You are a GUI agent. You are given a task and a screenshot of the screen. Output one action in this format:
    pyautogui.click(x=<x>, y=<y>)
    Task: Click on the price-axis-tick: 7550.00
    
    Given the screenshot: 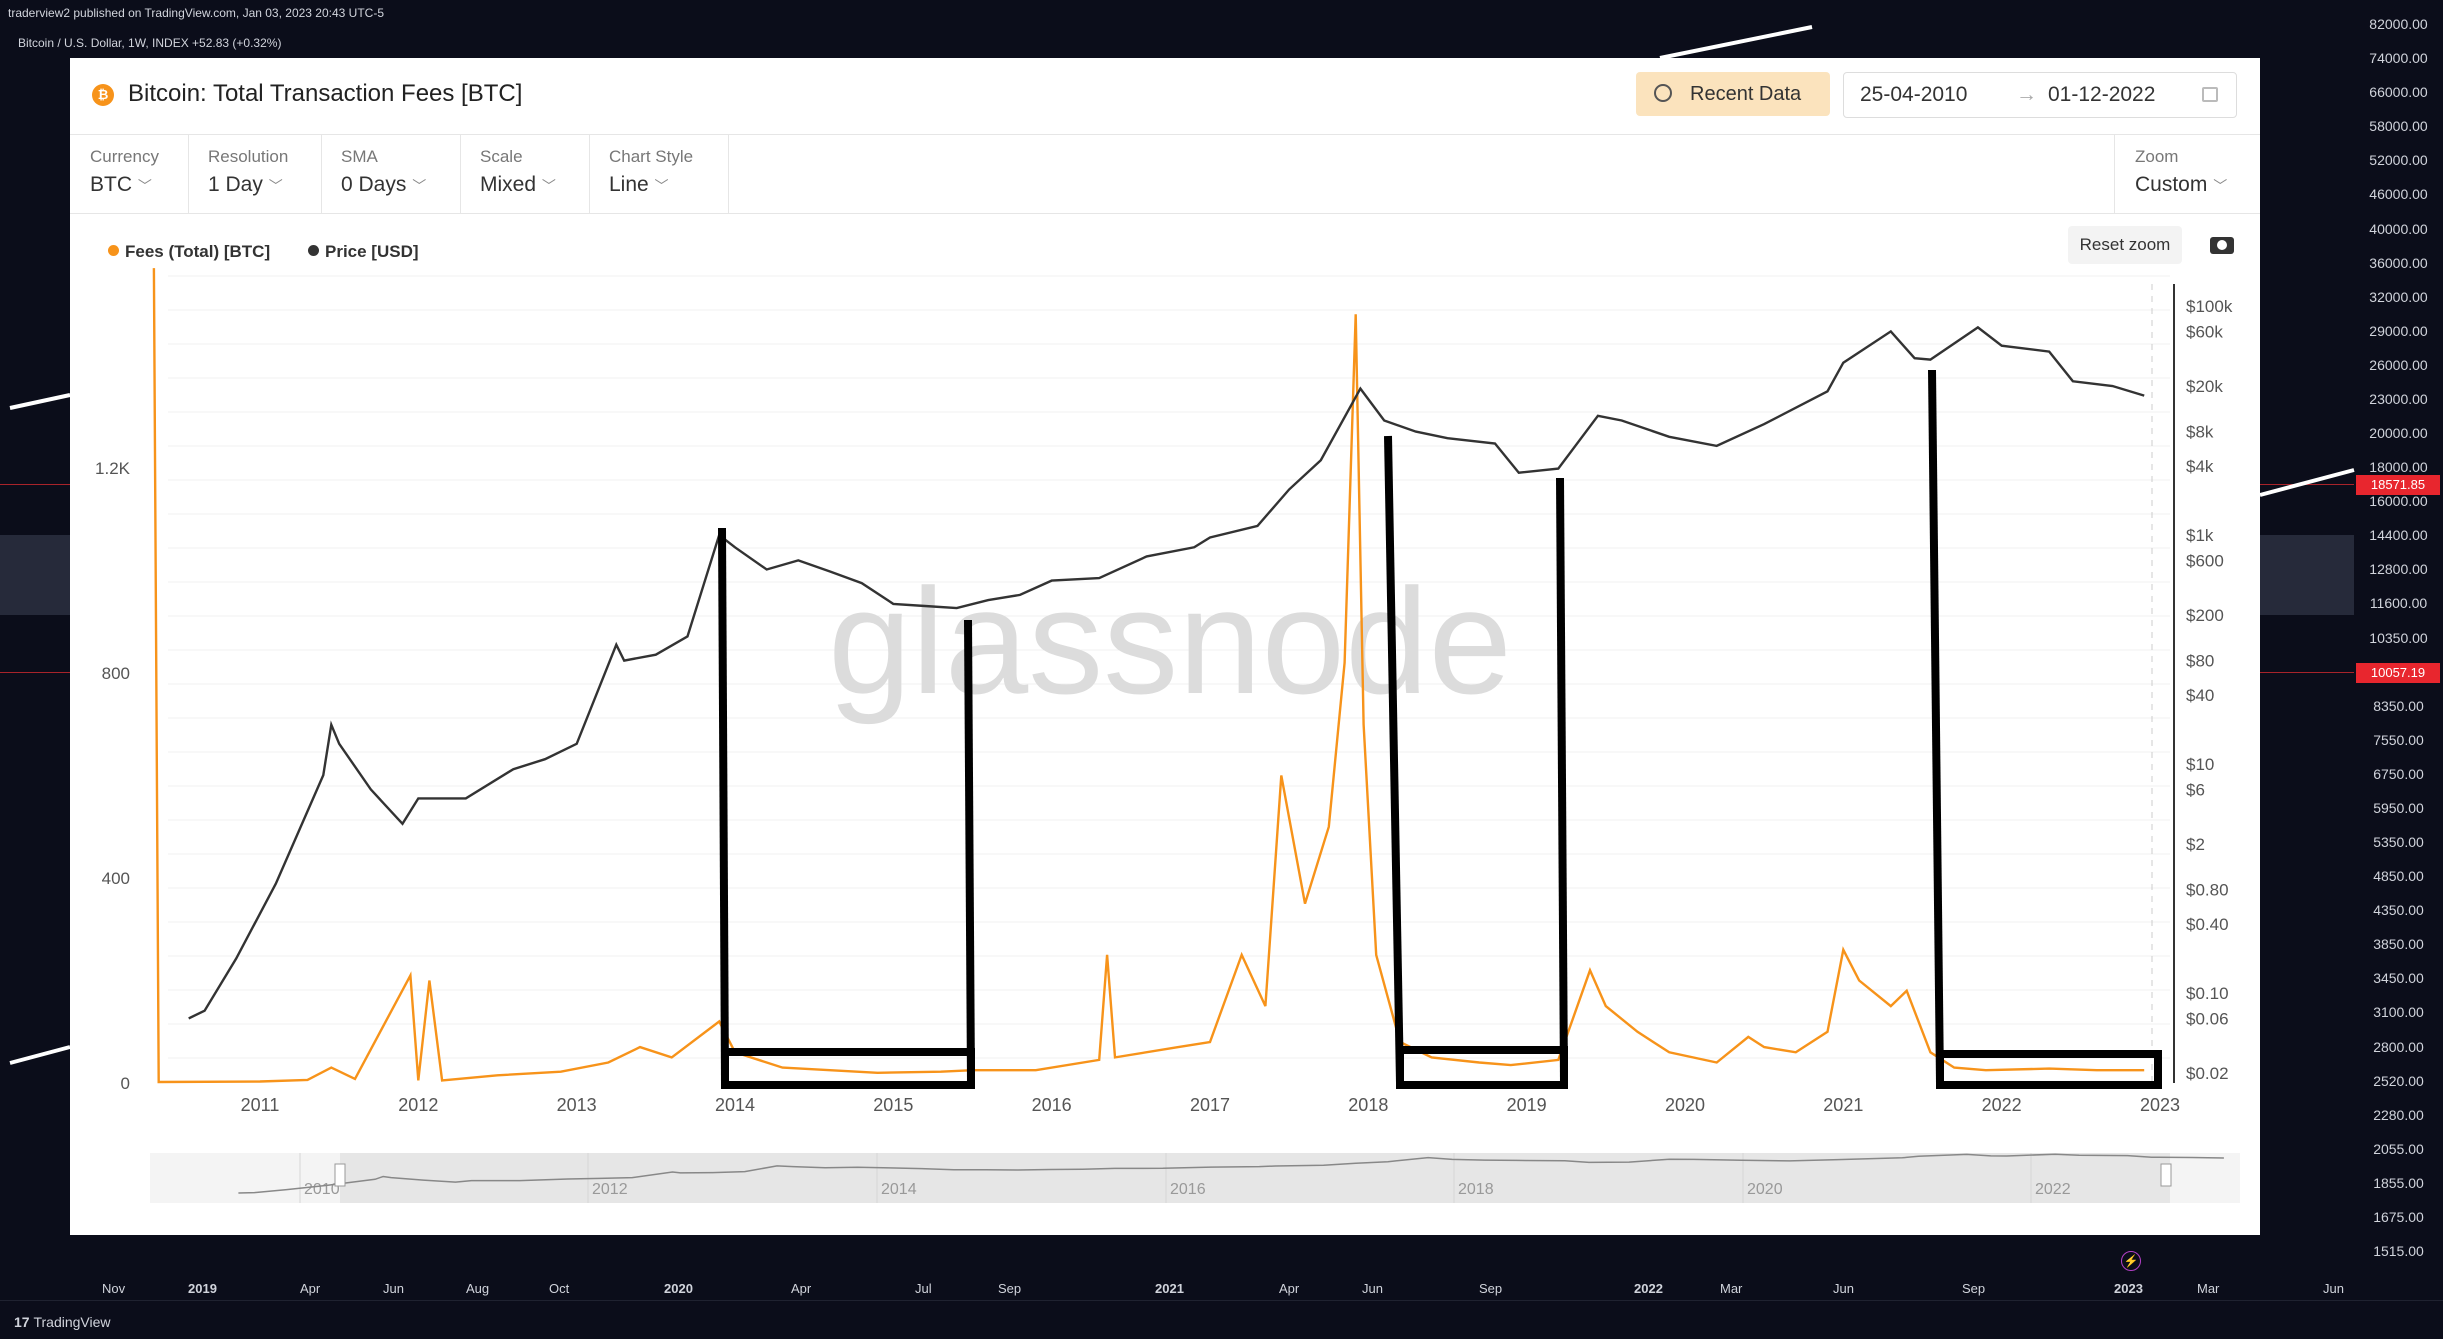 What is the action you would take?
    pyautogui.click(x=2398, y=740)
    